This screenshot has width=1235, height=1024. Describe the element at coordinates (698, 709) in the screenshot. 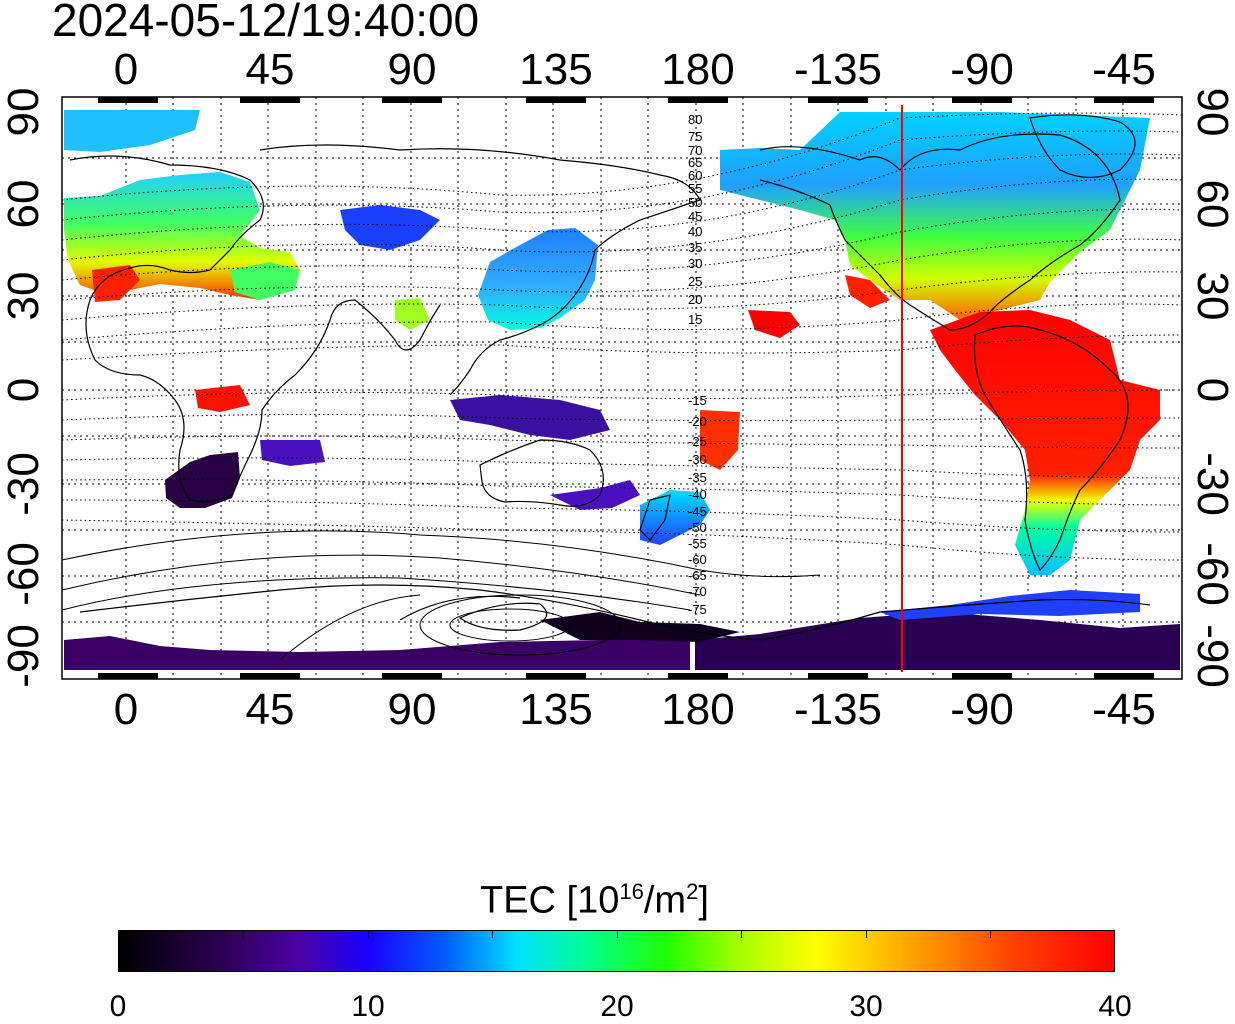

I see `bottom-lon-label: 180` at that location.